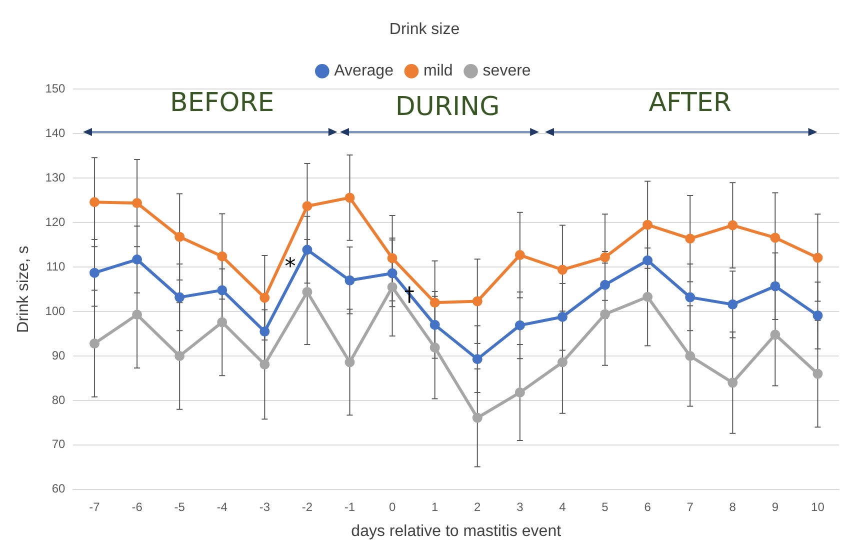 The image size is (859, 550). What do you see at coordinates (56, 266) in the screenshot?
I see `y-tick-label: 110` at bounding box center [56, 266].